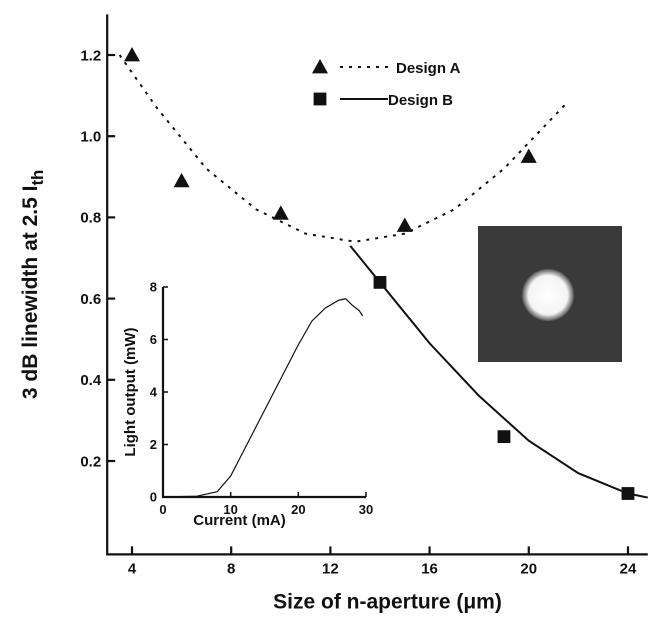 The height and width of the screenshot is (633, 649). I want to click on x-tick-label: 24, so click(628, 568).